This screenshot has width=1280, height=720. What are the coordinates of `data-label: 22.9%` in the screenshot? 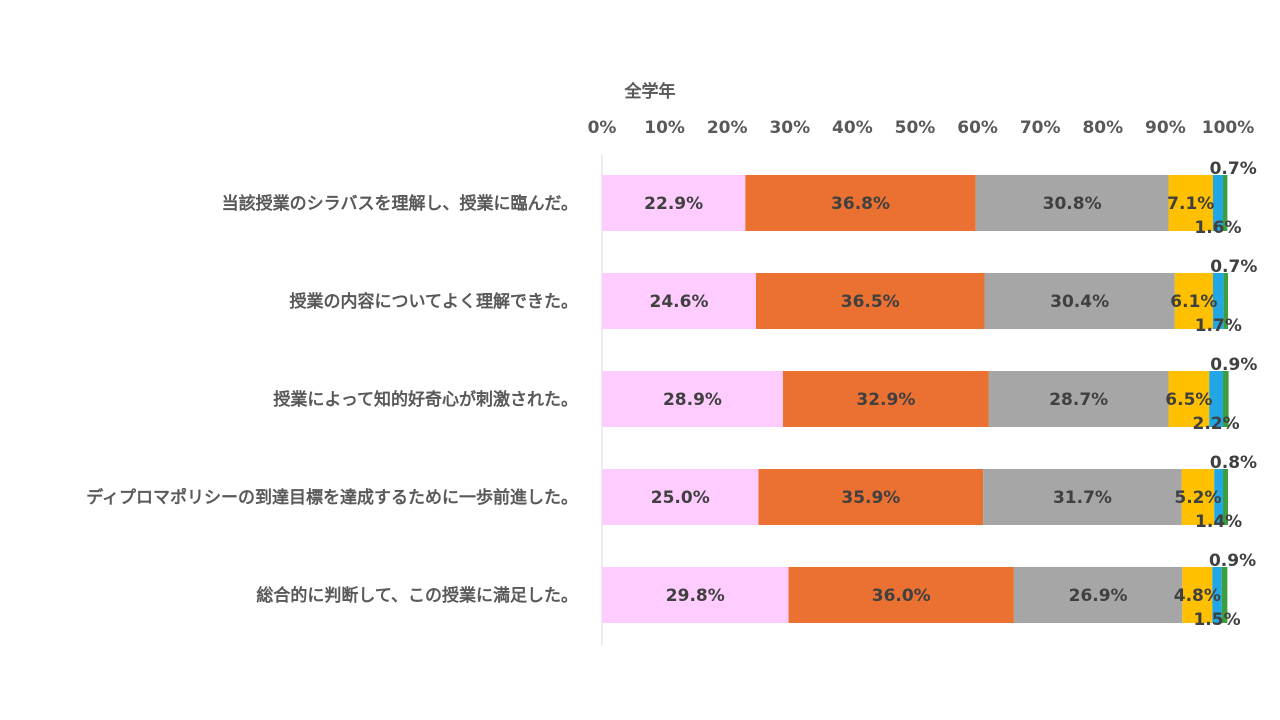 It's located at (673, 204).